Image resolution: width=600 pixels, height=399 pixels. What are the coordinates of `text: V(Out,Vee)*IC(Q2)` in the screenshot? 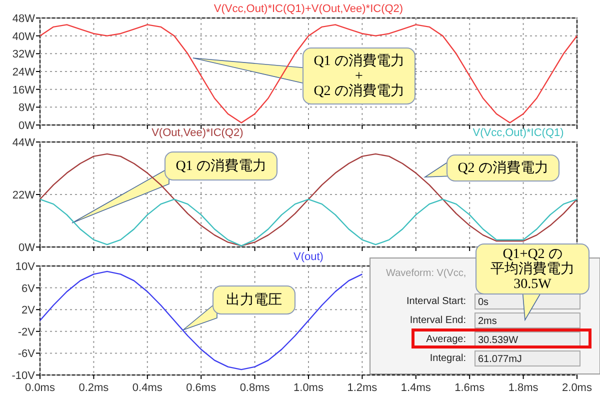 It's located at (198, 133).